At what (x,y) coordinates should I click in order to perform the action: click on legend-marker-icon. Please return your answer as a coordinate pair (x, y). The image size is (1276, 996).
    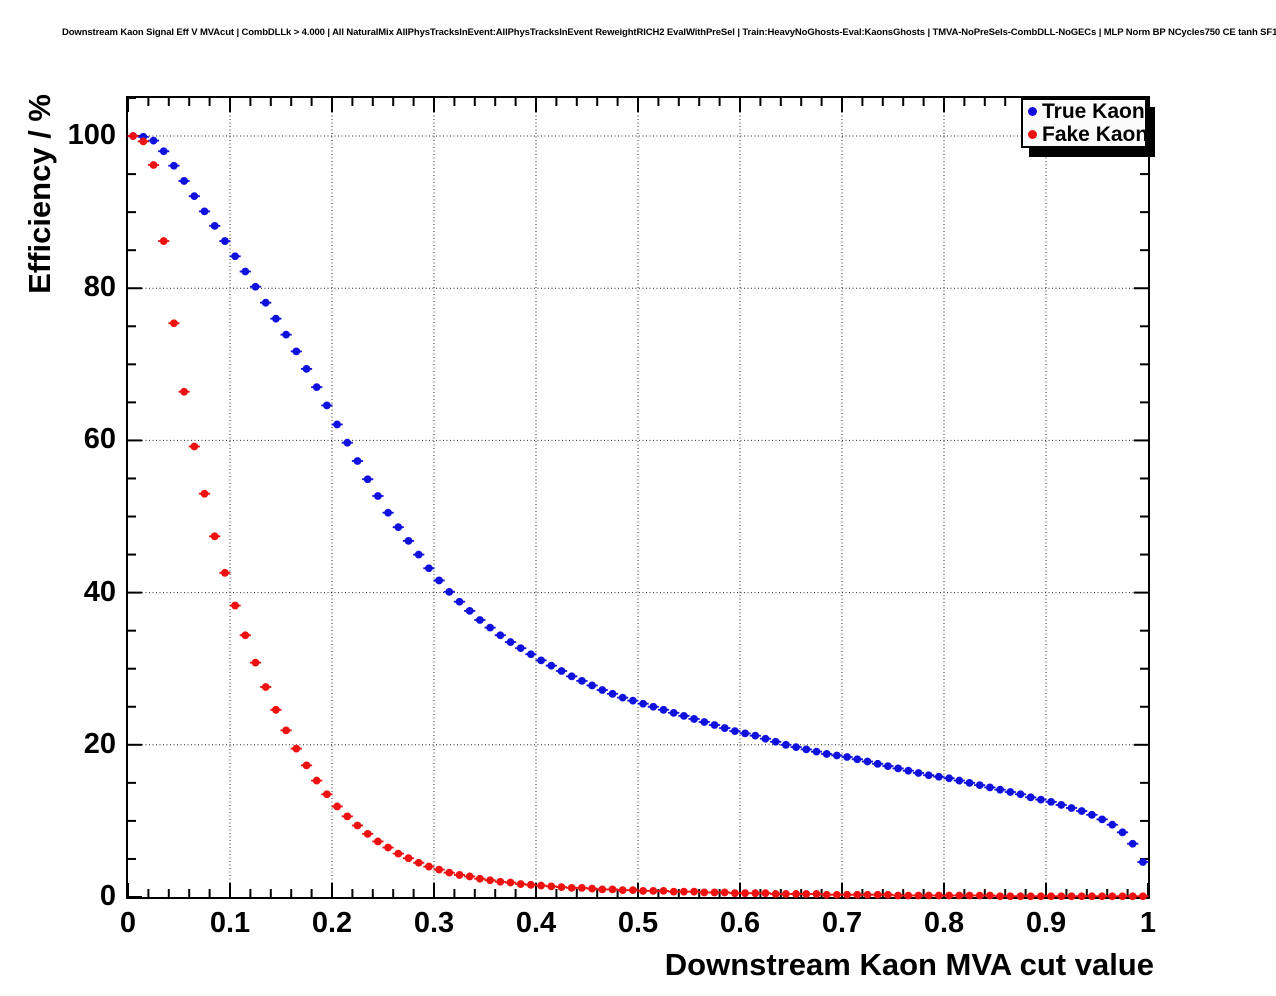
    Looking at the image, I should click on (1032, 112).